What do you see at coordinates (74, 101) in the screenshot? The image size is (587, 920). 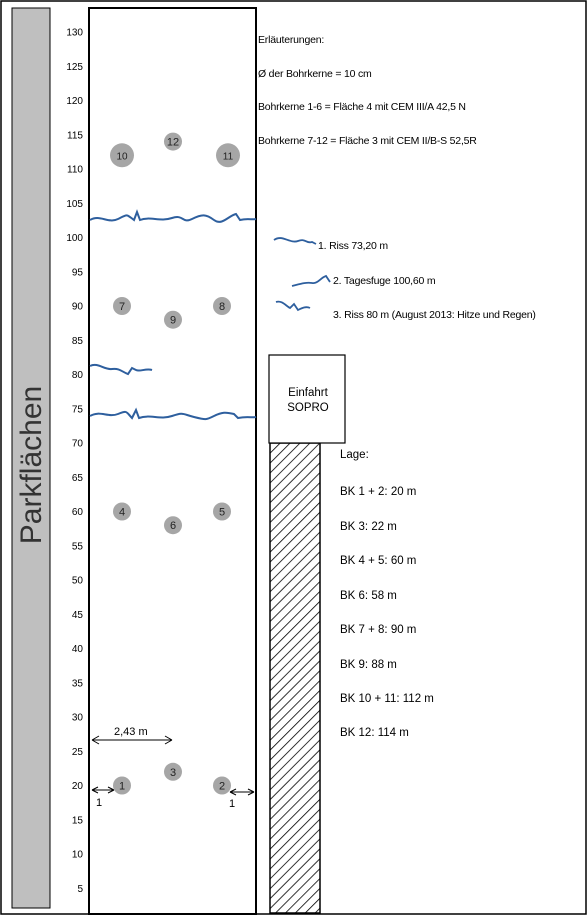 I see `axis-tick-label: 120` at bounding box center [74, 101].